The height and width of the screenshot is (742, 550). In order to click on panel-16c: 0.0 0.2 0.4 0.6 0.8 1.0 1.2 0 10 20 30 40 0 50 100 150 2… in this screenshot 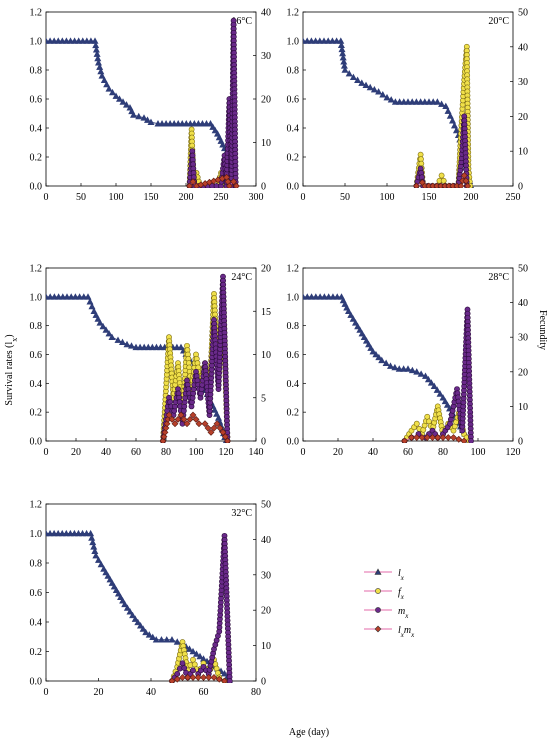, I will do `click(151, 106)`.